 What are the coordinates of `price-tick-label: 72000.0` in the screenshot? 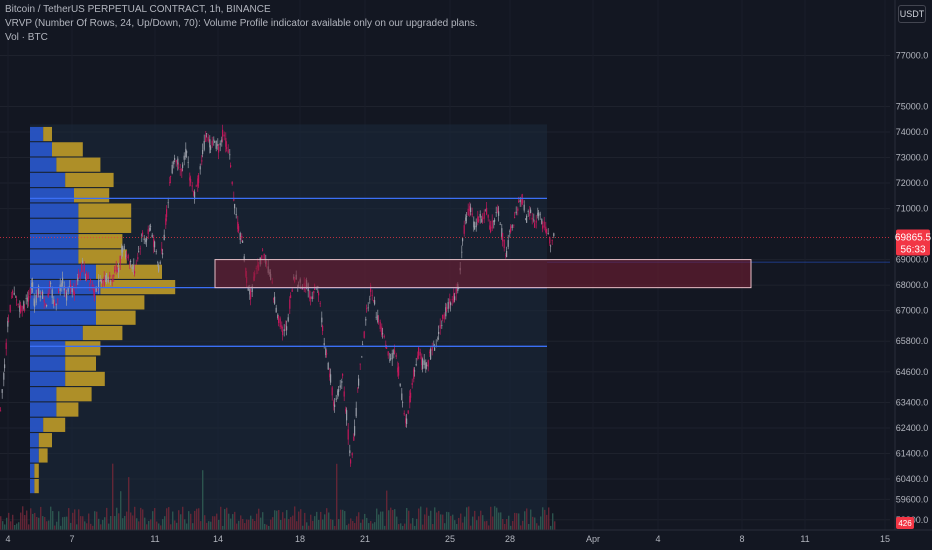 It's located at (912, 183).